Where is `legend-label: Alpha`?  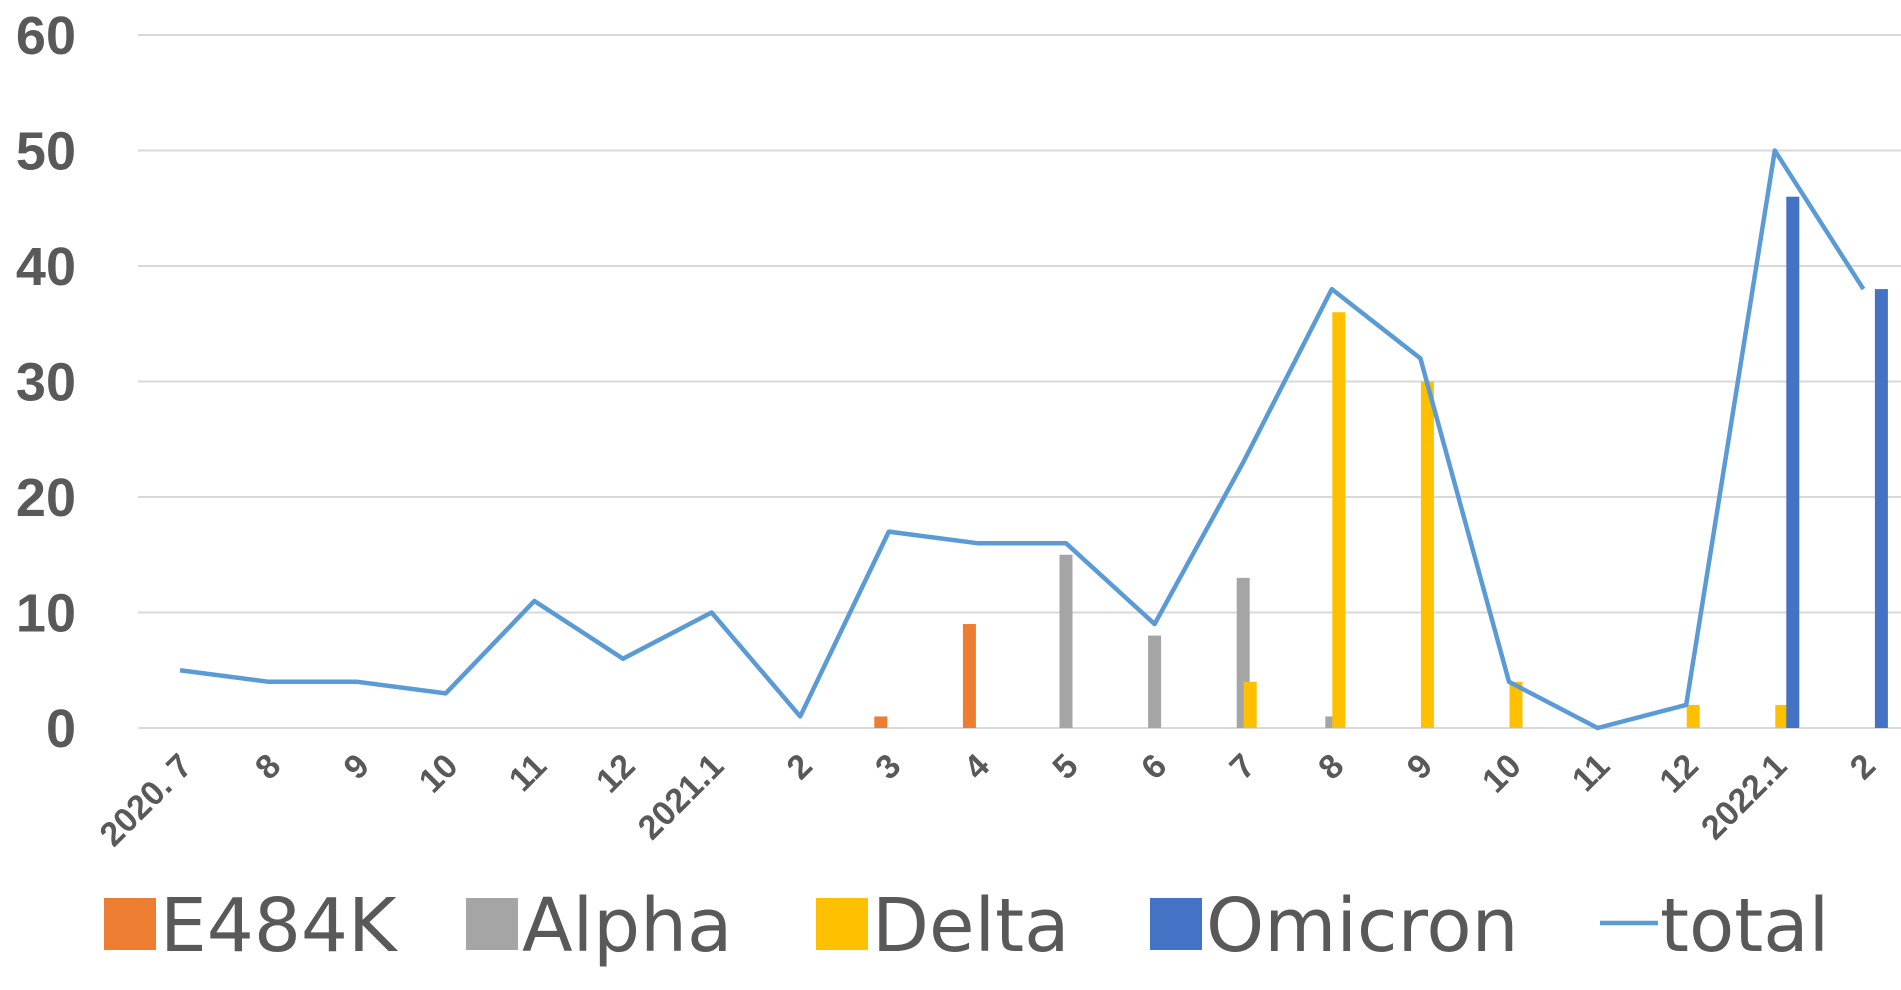 legend-label: Alpha is located at coordinates (627, 926).